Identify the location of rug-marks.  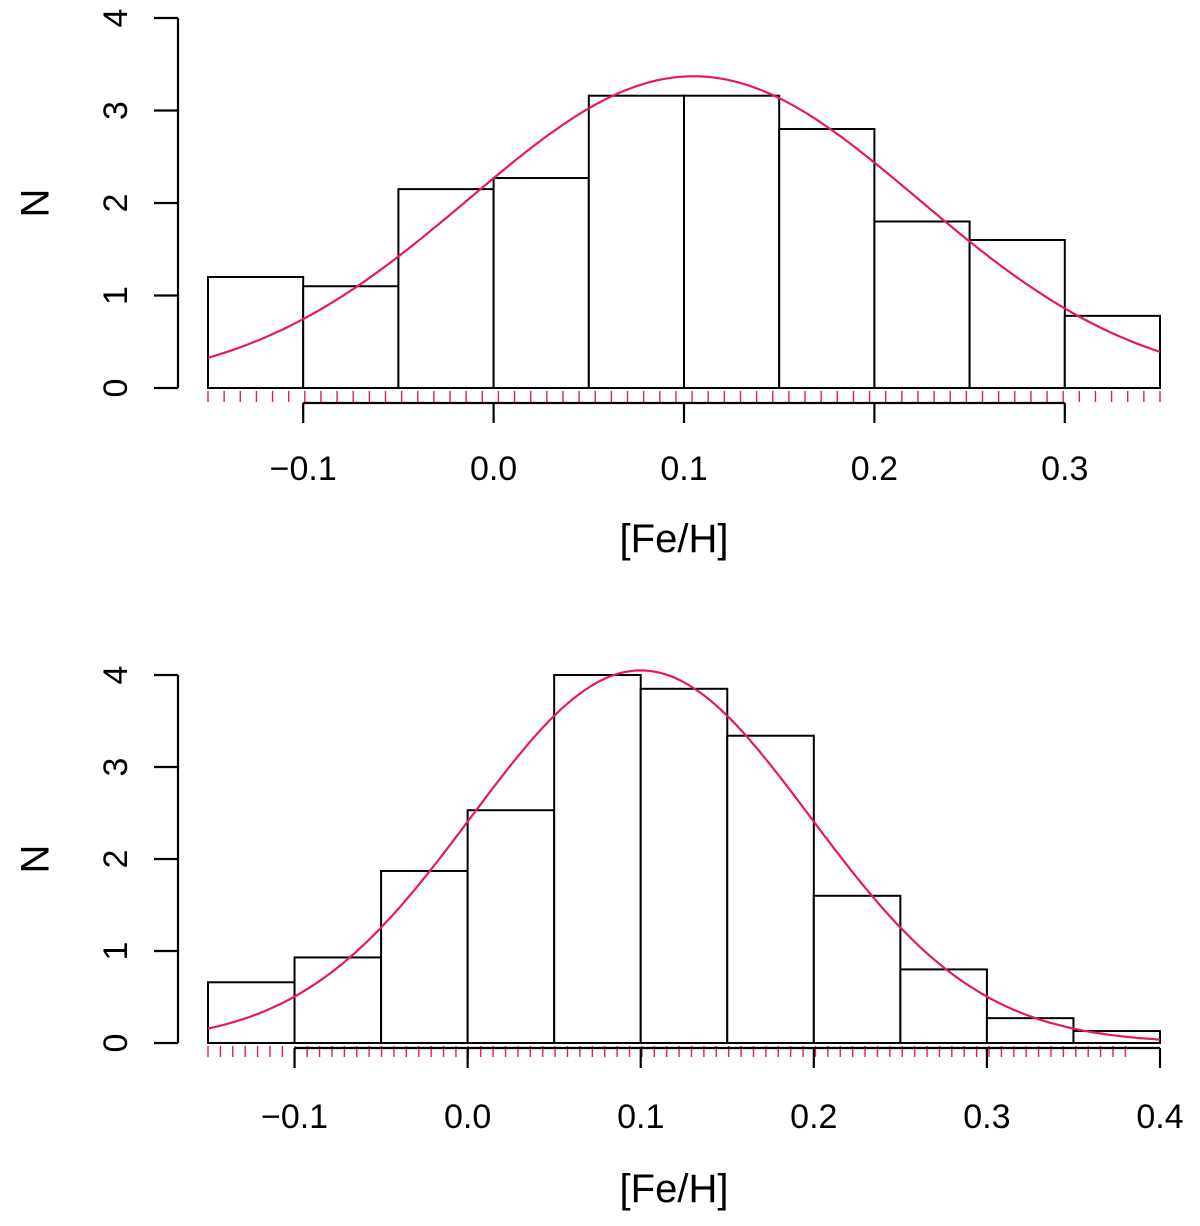
(684, 396).